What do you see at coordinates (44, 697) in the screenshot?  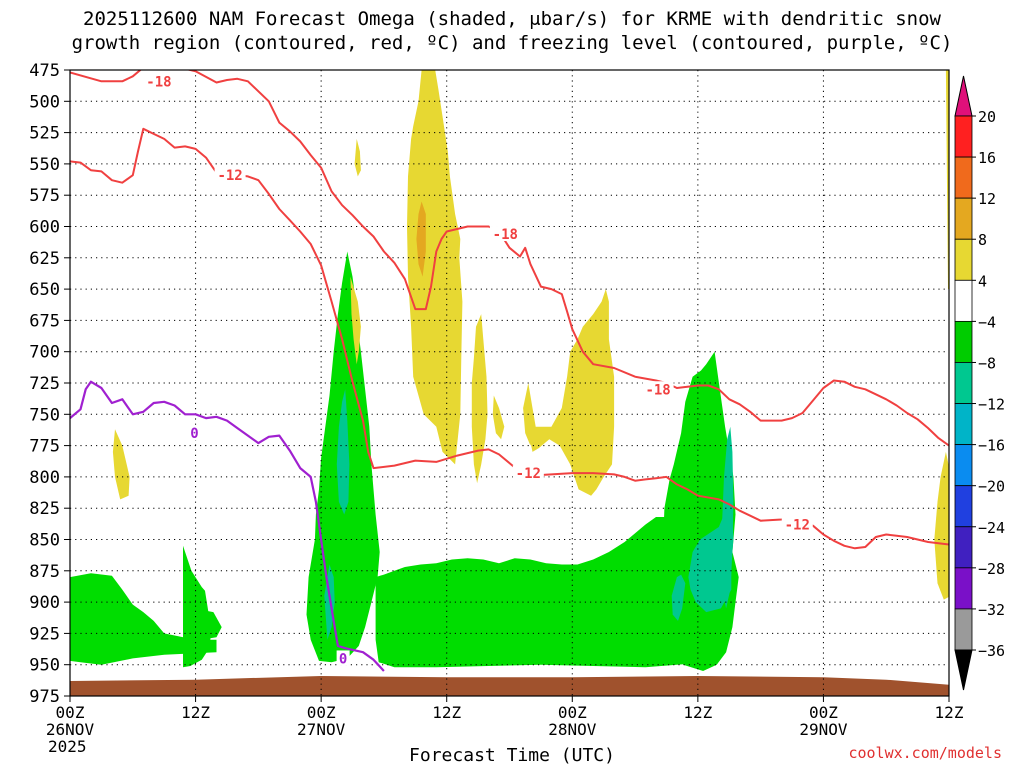 I see `y-tick-label-975: 975` at bounding box center [44, 697].